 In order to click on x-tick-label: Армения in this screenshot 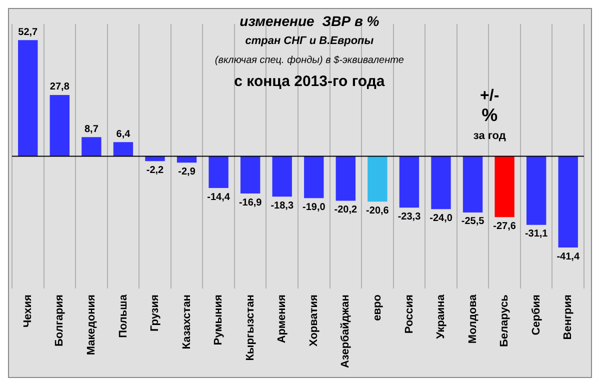, I will do `click(282, 319)`.